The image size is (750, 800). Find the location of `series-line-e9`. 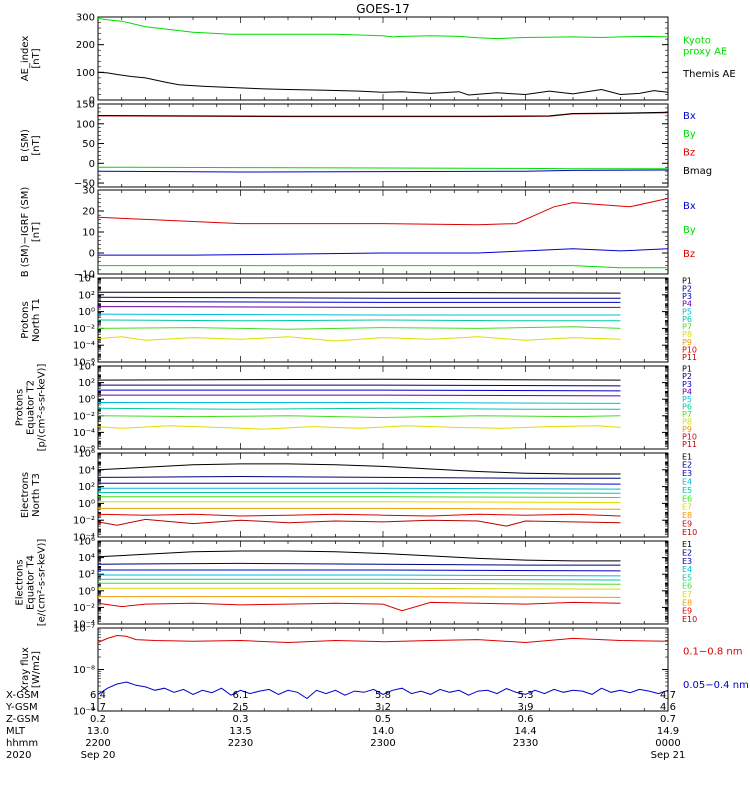

series-line-e9 is located at coordinates (359, 515).